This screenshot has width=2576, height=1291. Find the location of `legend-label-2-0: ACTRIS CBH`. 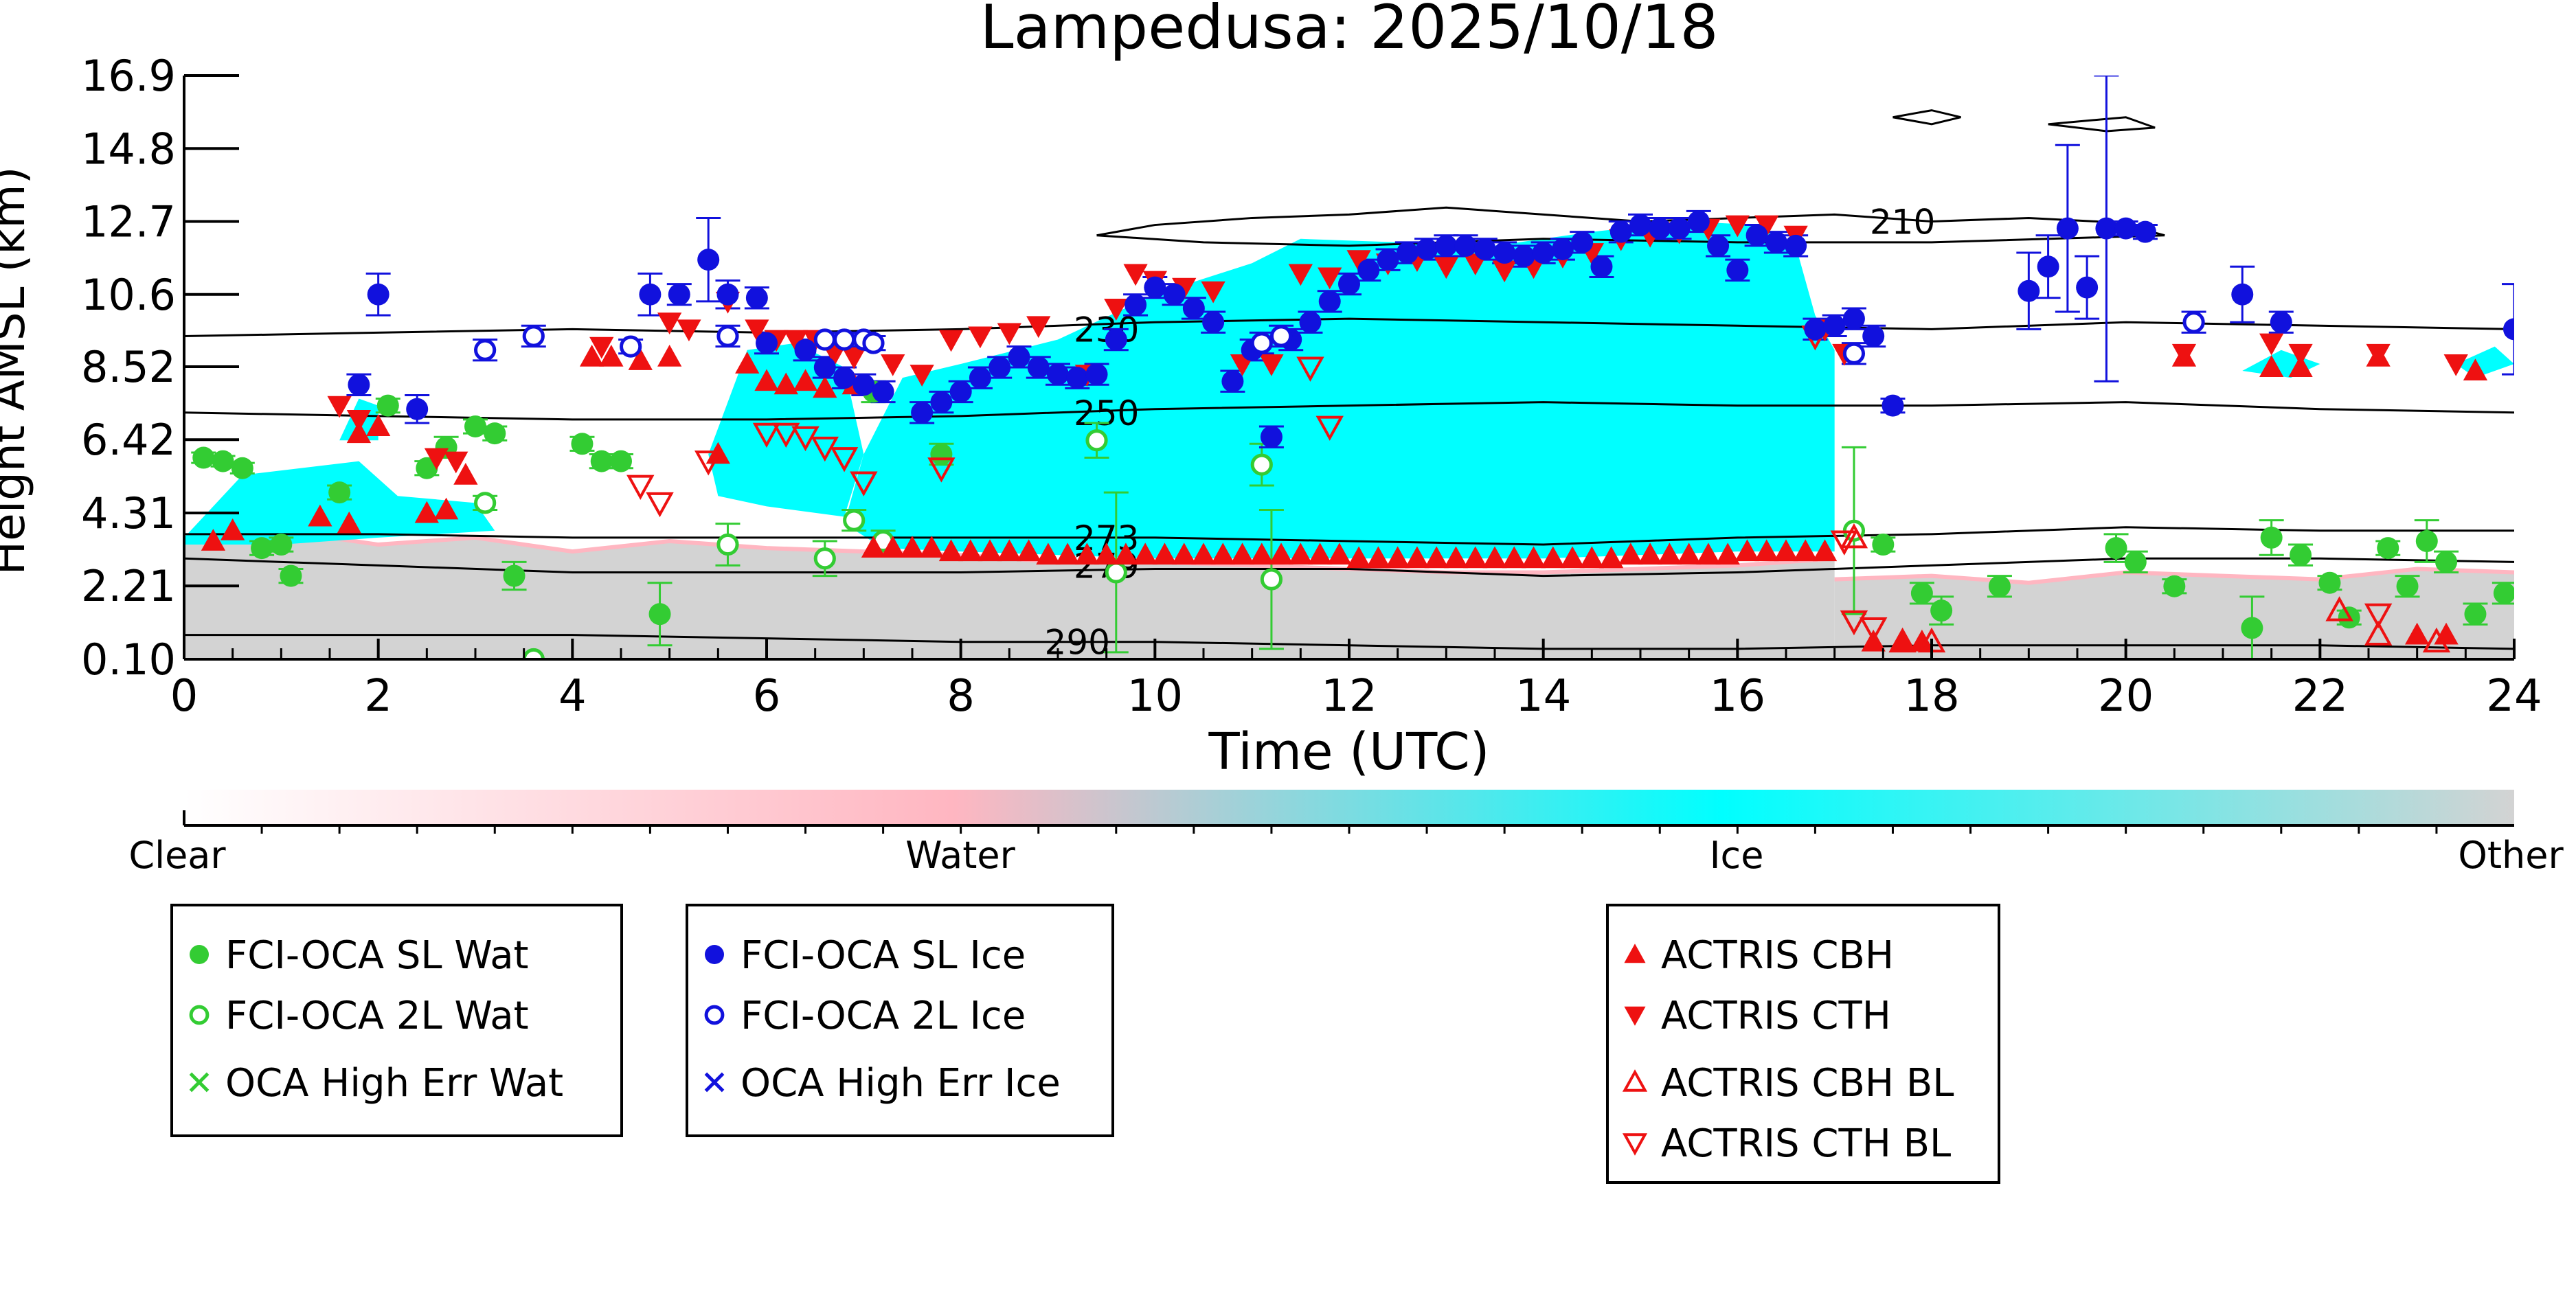

legend-label-2-0: ACTRIS CBH is located at coordinates (1777, 956).